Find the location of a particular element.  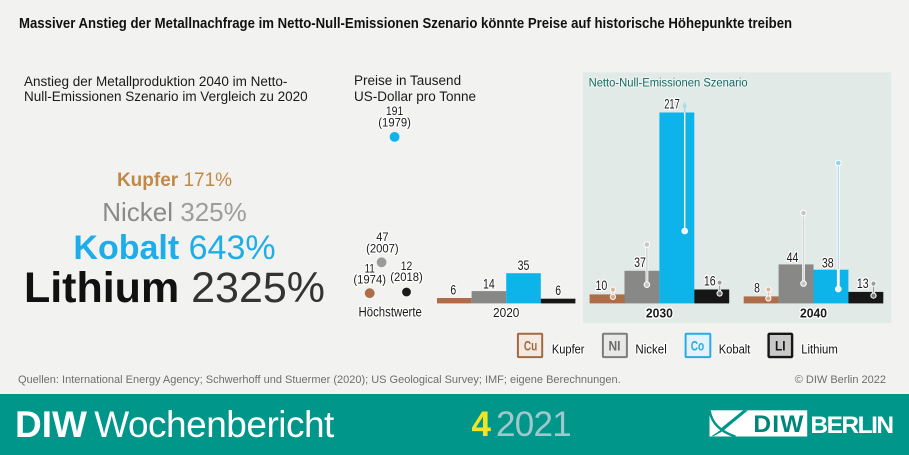

svg-text: 8 is located at coordinates (757, 288).